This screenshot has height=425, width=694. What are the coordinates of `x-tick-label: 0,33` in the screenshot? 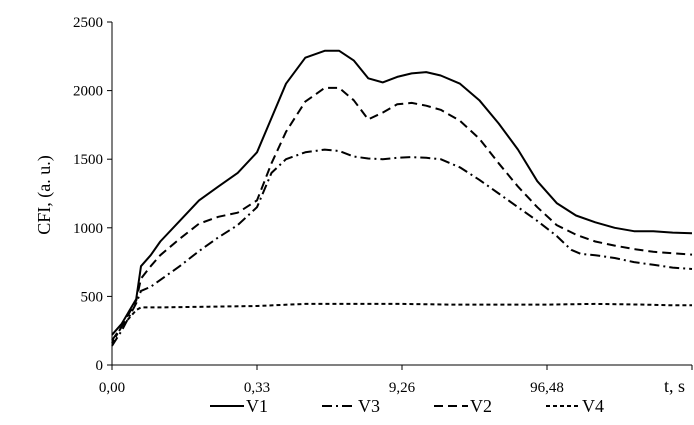 It's located at (257, 388).